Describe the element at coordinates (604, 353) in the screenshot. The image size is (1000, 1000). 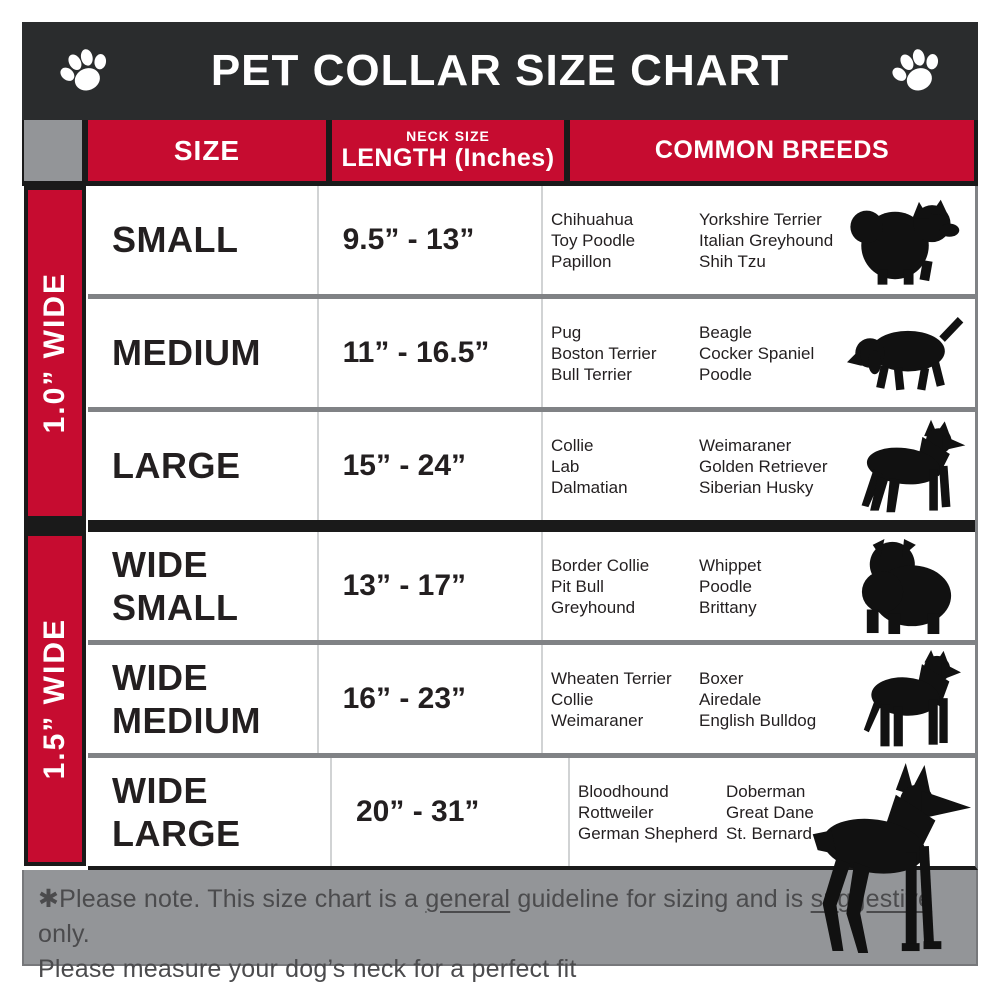
I see `breed-name: Boston Terrier` at that location.